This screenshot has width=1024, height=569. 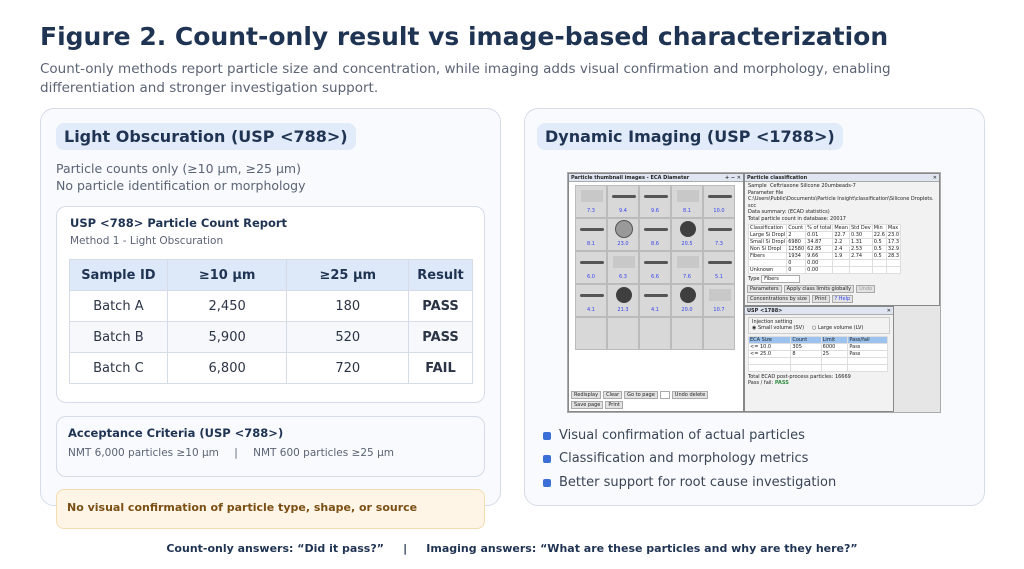 What do you see at coordinates (682, 435) in the screenshot?
I see `bullet-text: Visual confirmation of actual particles` at bounding box center [682, 435].